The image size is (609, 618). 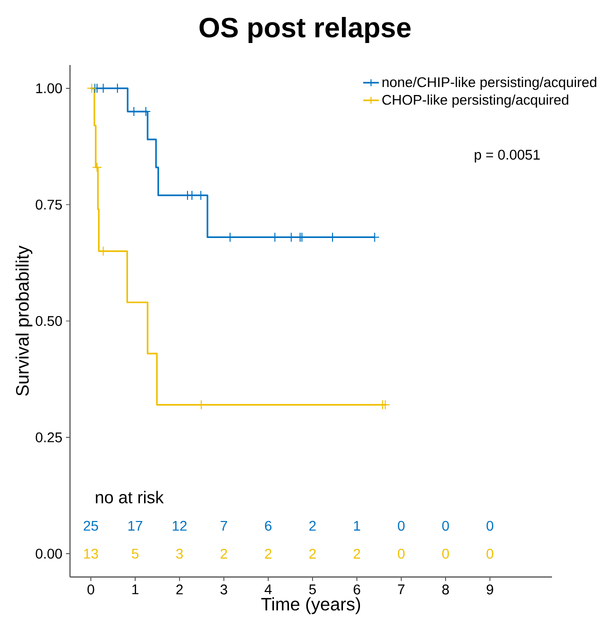 I want to click on x-tick-label: 4, so click(x=268, y=589).